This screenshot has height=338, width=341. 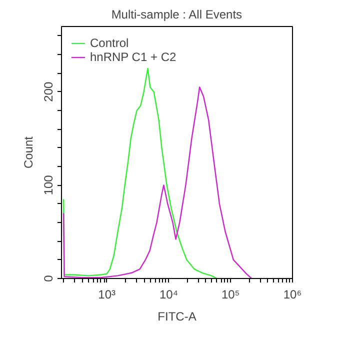 What do you see at coordinates (133, 57) in the screenshot?
I see `legend-label: hnRNP C1 + C2` at bounding box center [133, 57].